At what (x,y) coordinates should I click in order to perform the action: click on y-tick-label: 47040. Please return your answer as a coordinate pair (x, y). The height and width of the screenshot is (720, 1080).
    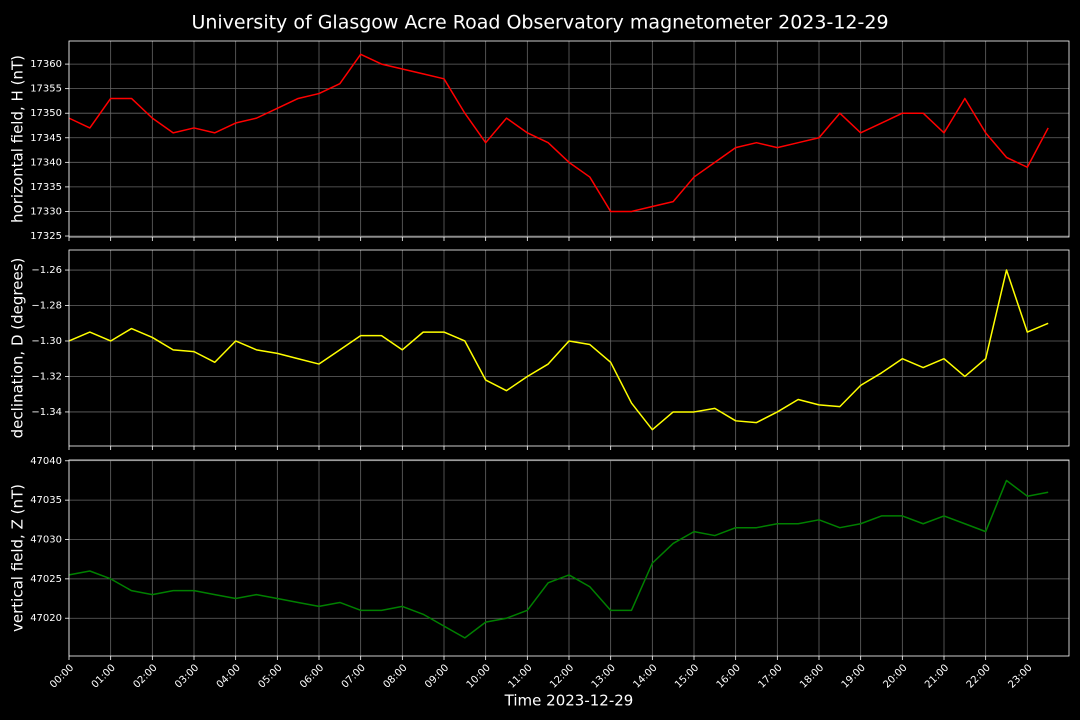
    Looking at the image, I should click on (46, 461).